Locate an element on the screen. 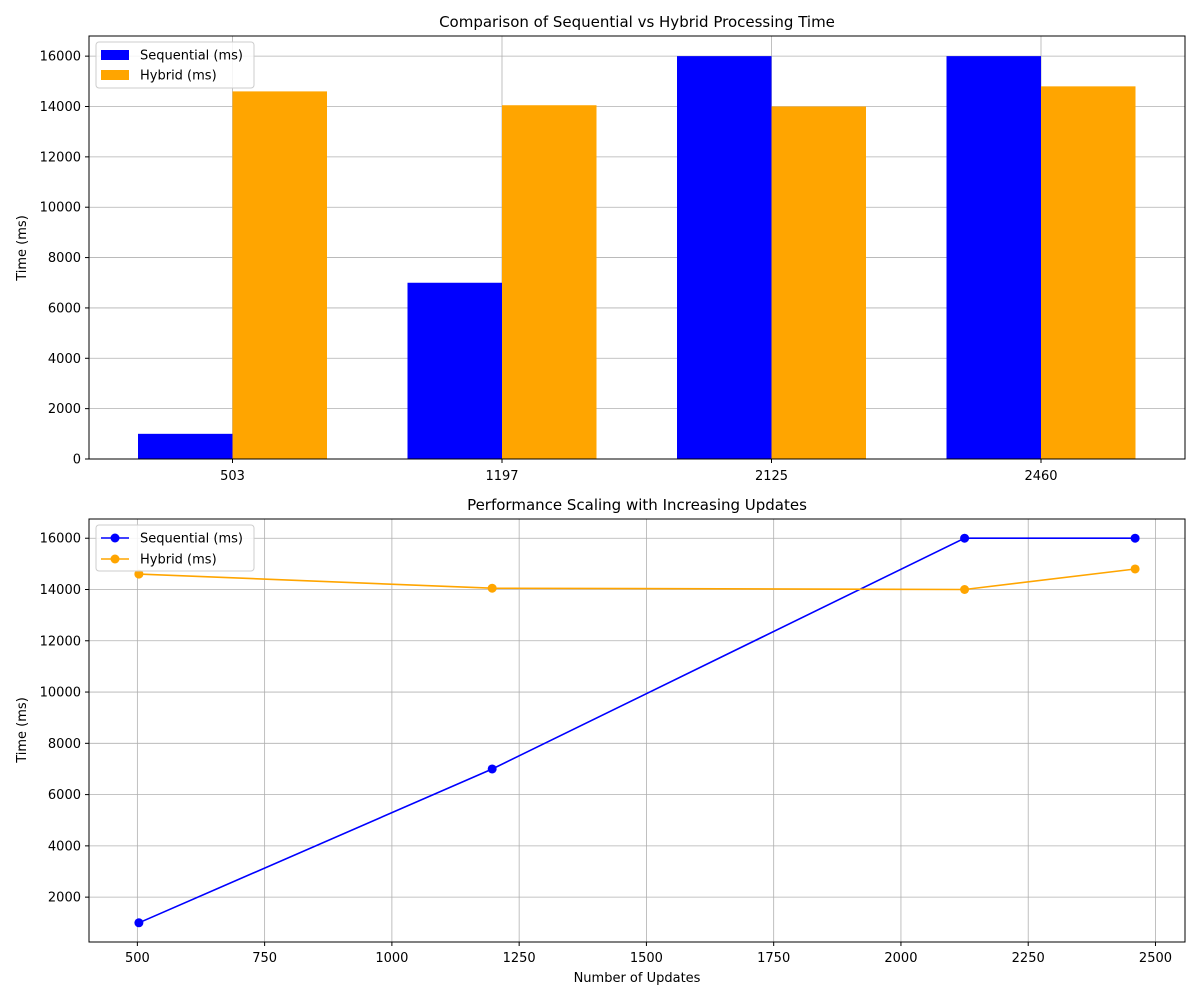  x-tick-label: 2125 is located at coordinates (771, 476).